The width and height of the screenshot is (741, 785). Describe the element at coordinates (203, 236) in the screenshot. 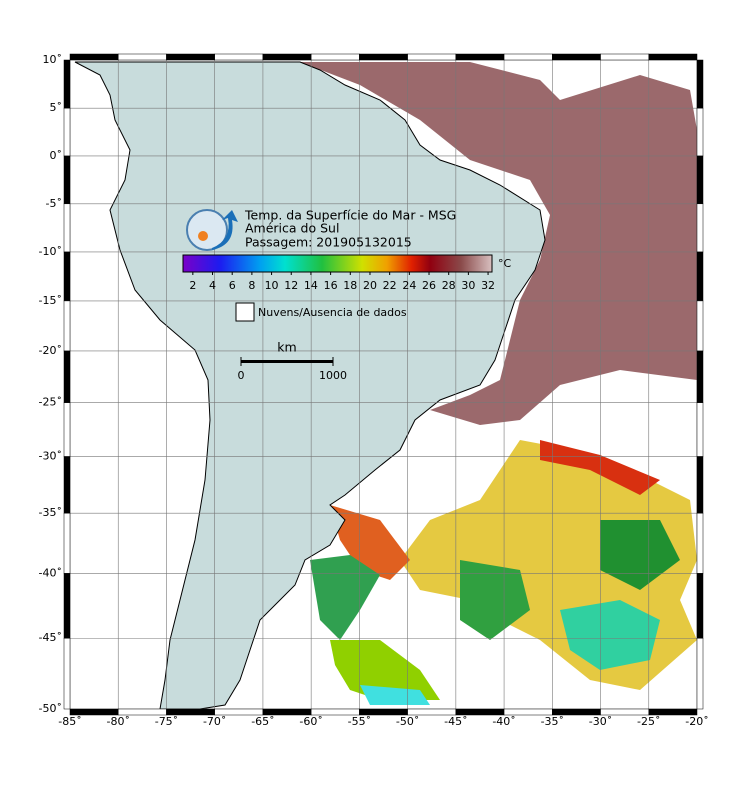

I see `logo-sun` at that location.